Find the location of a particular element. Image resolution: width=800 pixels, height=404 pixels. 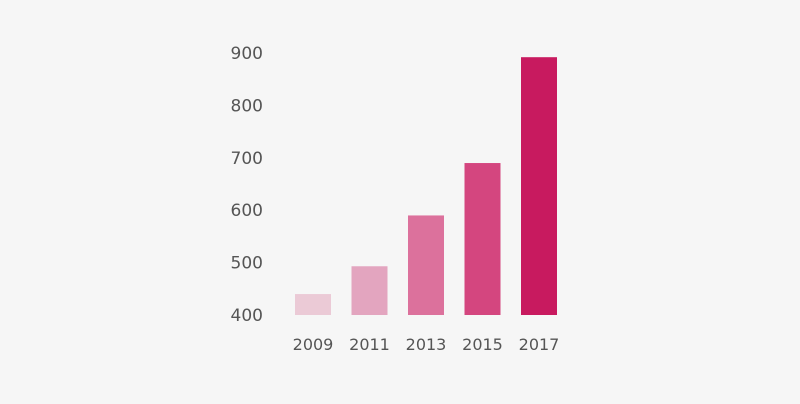

y-tick-label-400: 400 is located at coordinates (247, 316).